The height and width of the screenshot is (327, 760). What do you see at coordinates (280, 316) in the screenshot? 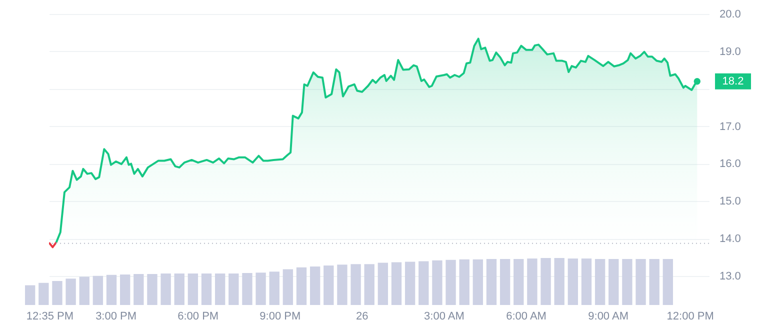
I see `x-tick-label: 9:00 PM` at bounding box center [280, 316].